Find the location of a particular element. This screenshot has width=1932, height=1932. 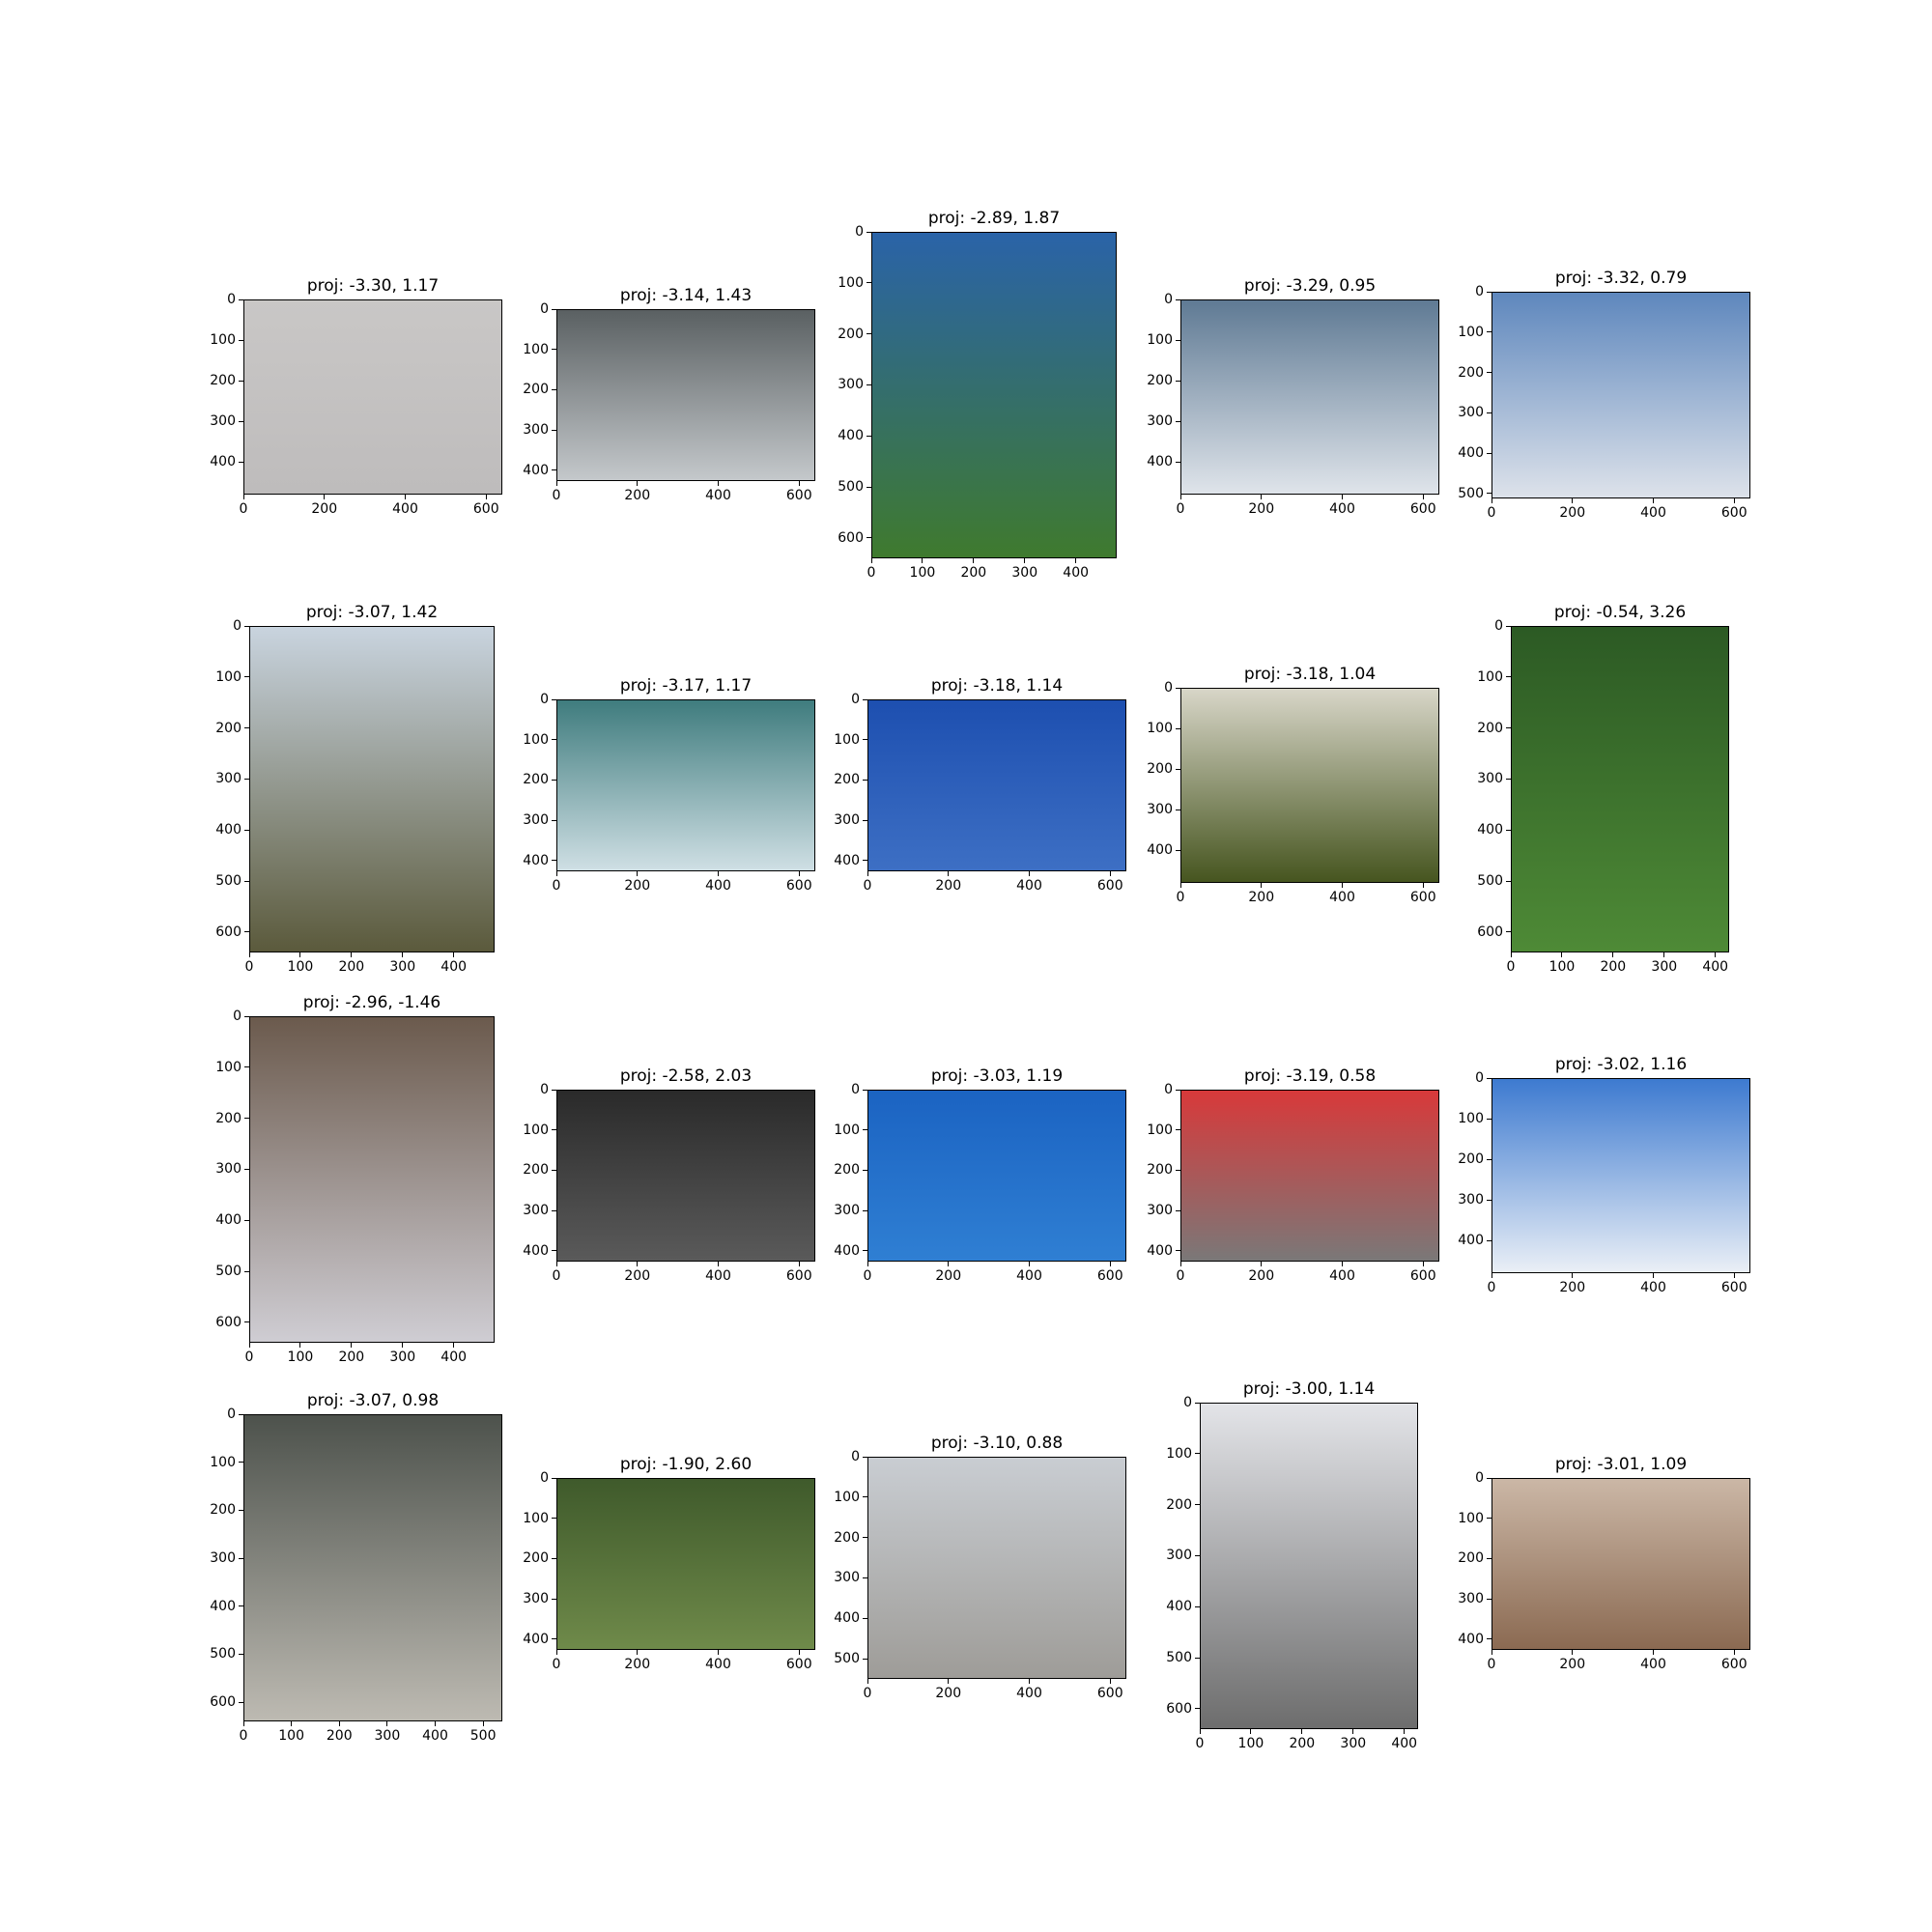

y-tick-label: 500 is located at coordinates (1490, 881).